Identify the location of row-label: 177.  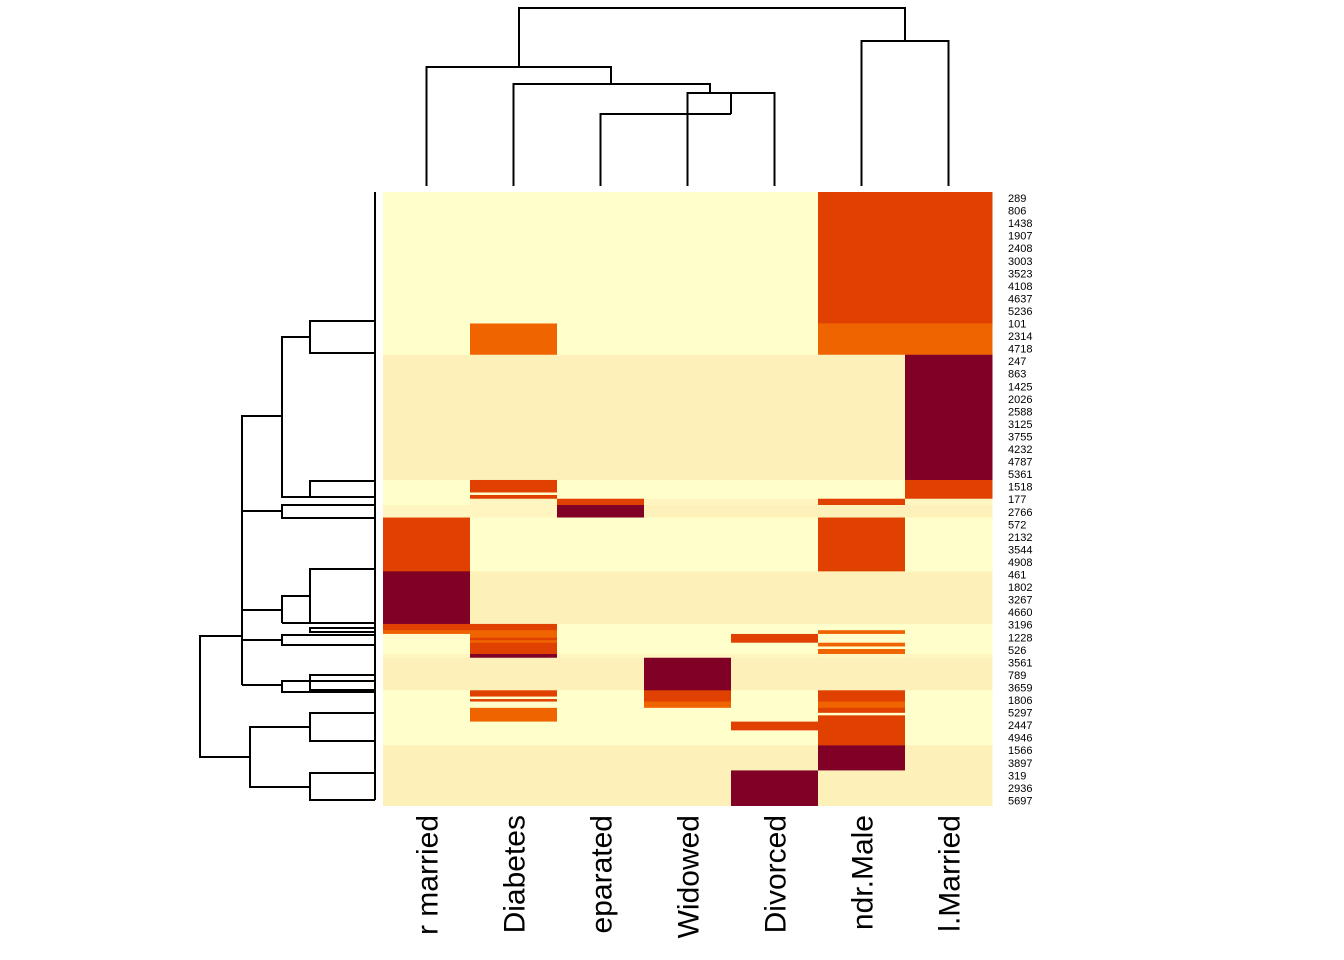
(1017, 500).